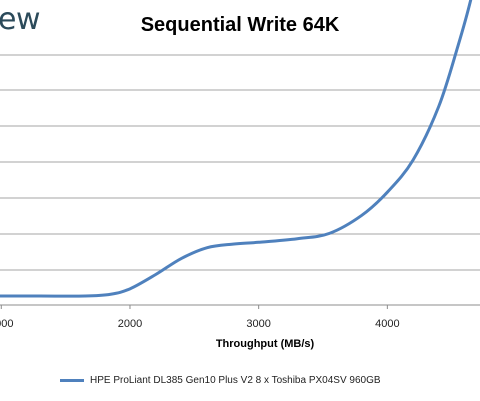 The width and height of the screenshot is (480, 401). Describe the element at coordinates (387, 324) in the screenshot. I see `x-tick-label: 4000` at that location.